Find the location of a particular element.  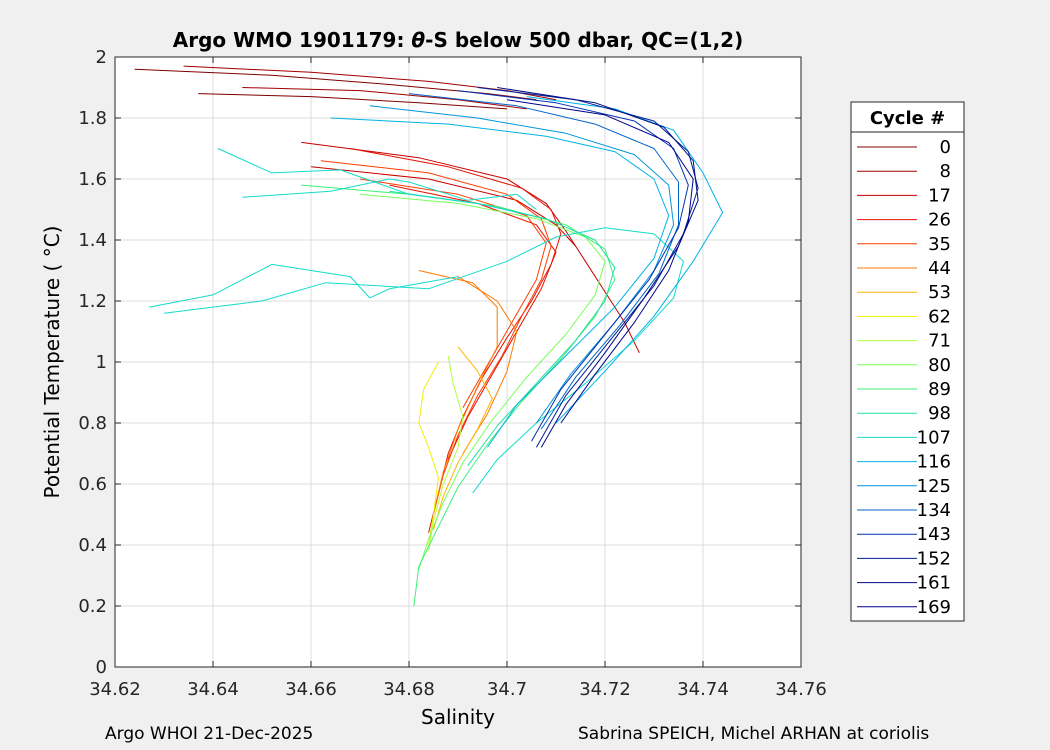

legend-label: 26 is located at coordinates (939, 220).